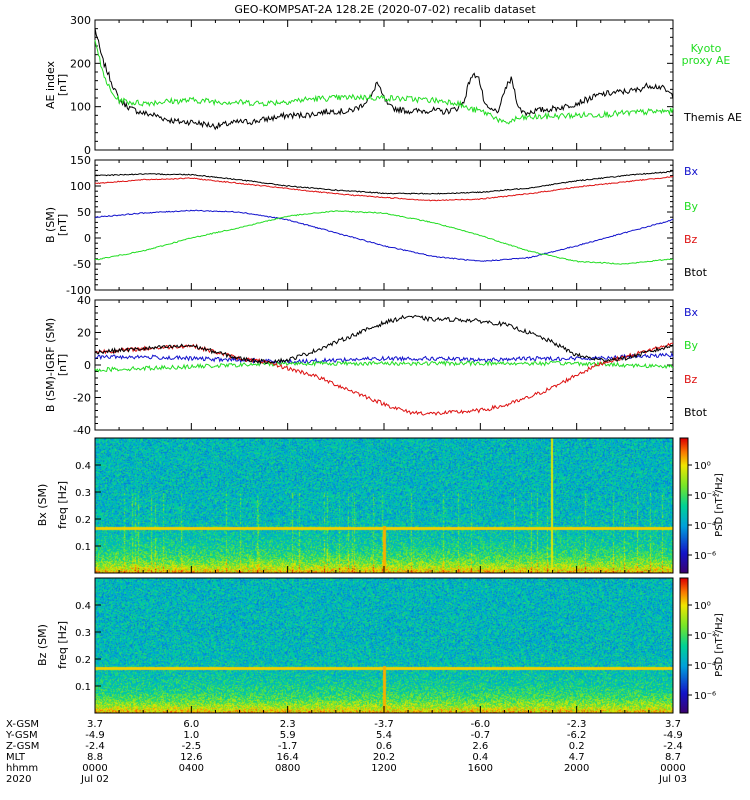  What do you see at coordinates (691, 379) in the screenshot?
I see `legend-bigrf-bz: Bz` at bounding box center [691, 379].